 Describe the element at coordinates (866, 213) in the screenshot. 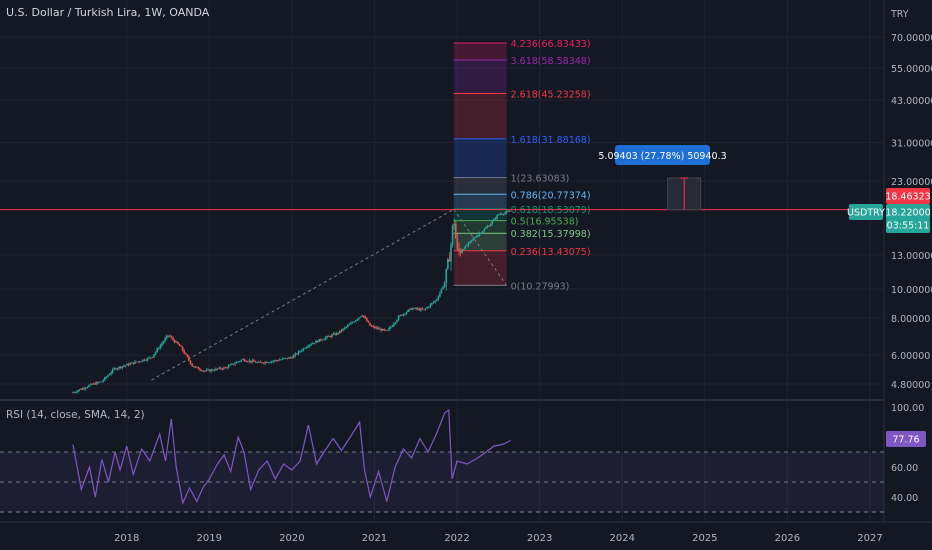

I see `symbol-badge: USDTRY` at that location.